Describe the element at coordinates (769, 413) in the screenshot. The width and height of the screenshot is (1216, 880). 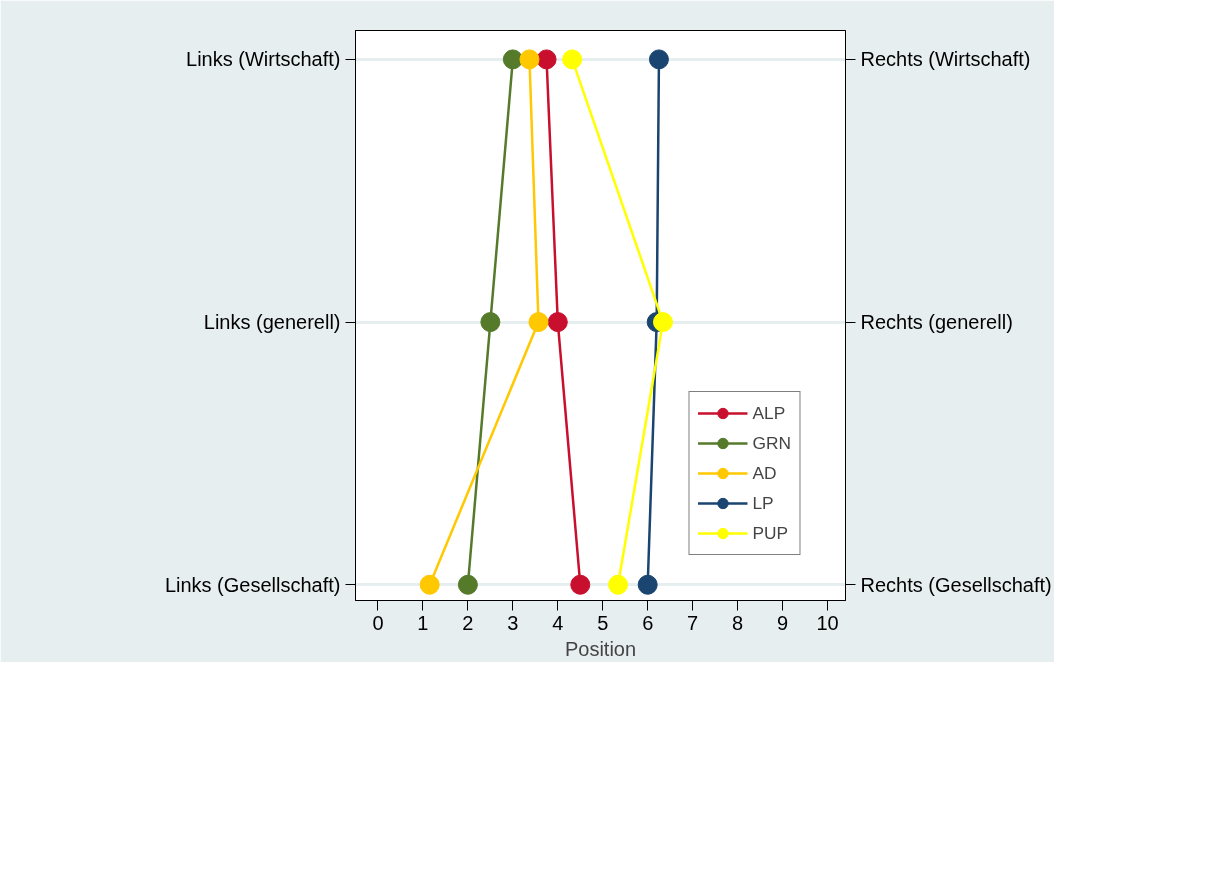
I see `legend-label: ALP` at that location.